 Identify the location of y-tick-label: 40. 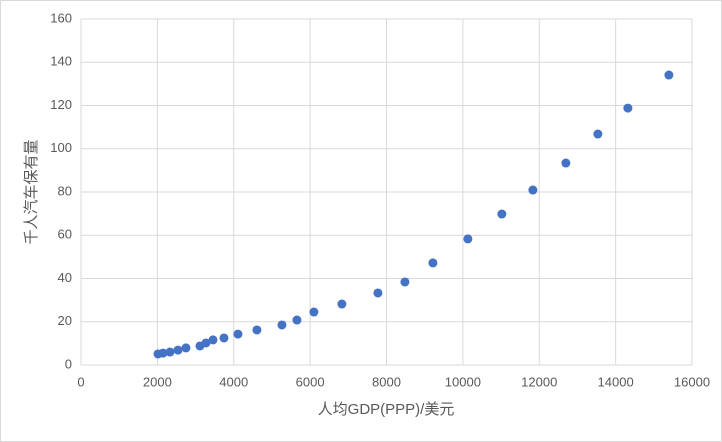
(65, 277).